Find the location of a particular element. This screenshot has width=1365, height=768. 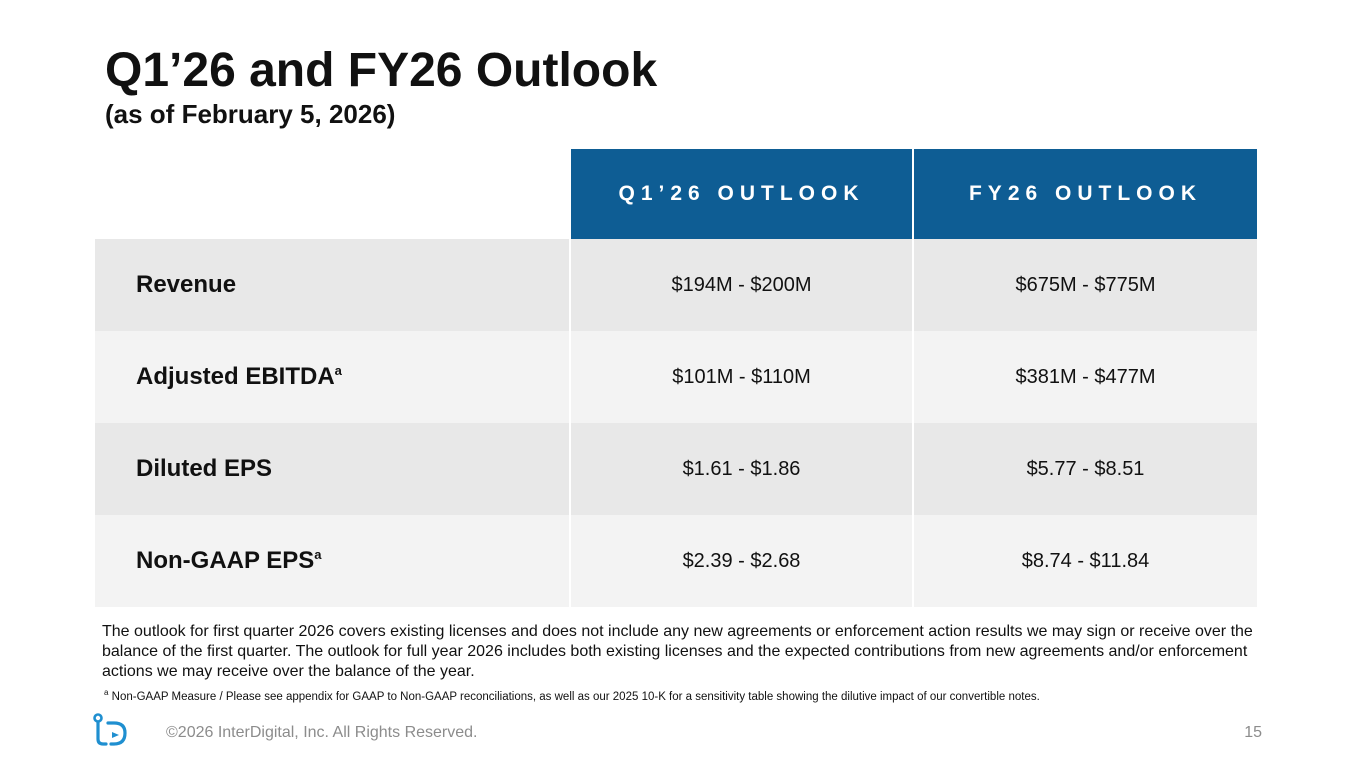

table-header-row: Q1’26 OUTLOOK FY26 OUTLOOK is located at coordinates (676, 194).